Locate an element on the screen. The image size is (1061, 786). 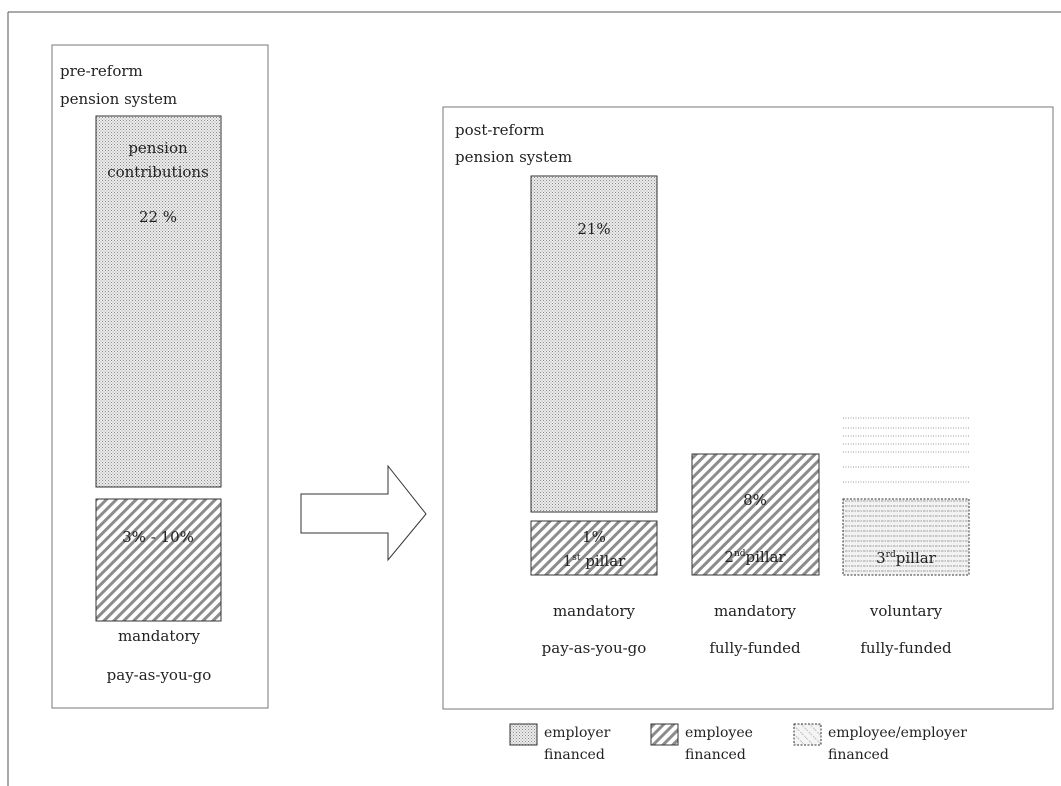
pre-reform-title-line2: pension system is located at coordinates (118, 99).